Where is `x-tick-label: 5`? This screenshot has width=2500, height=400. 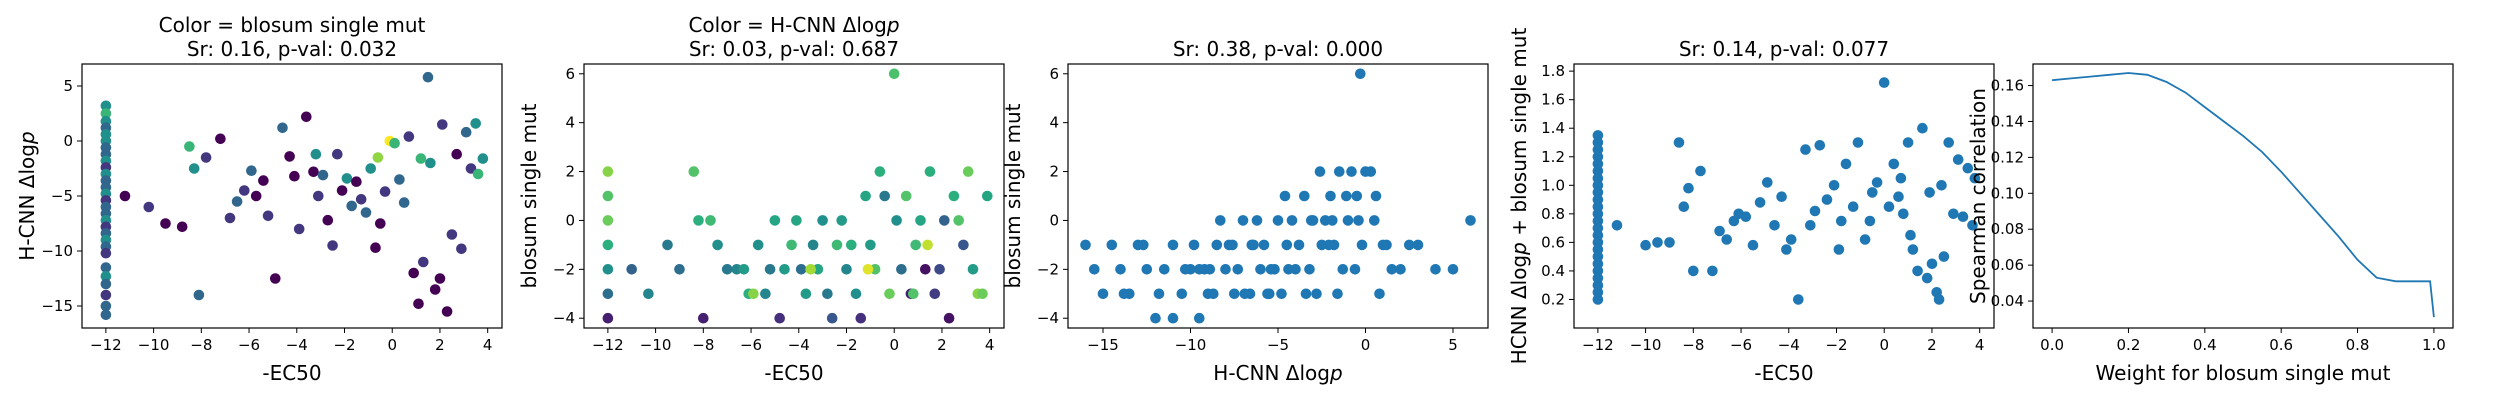
x-tick-label: 5 is located at coordinates (1453, 345).